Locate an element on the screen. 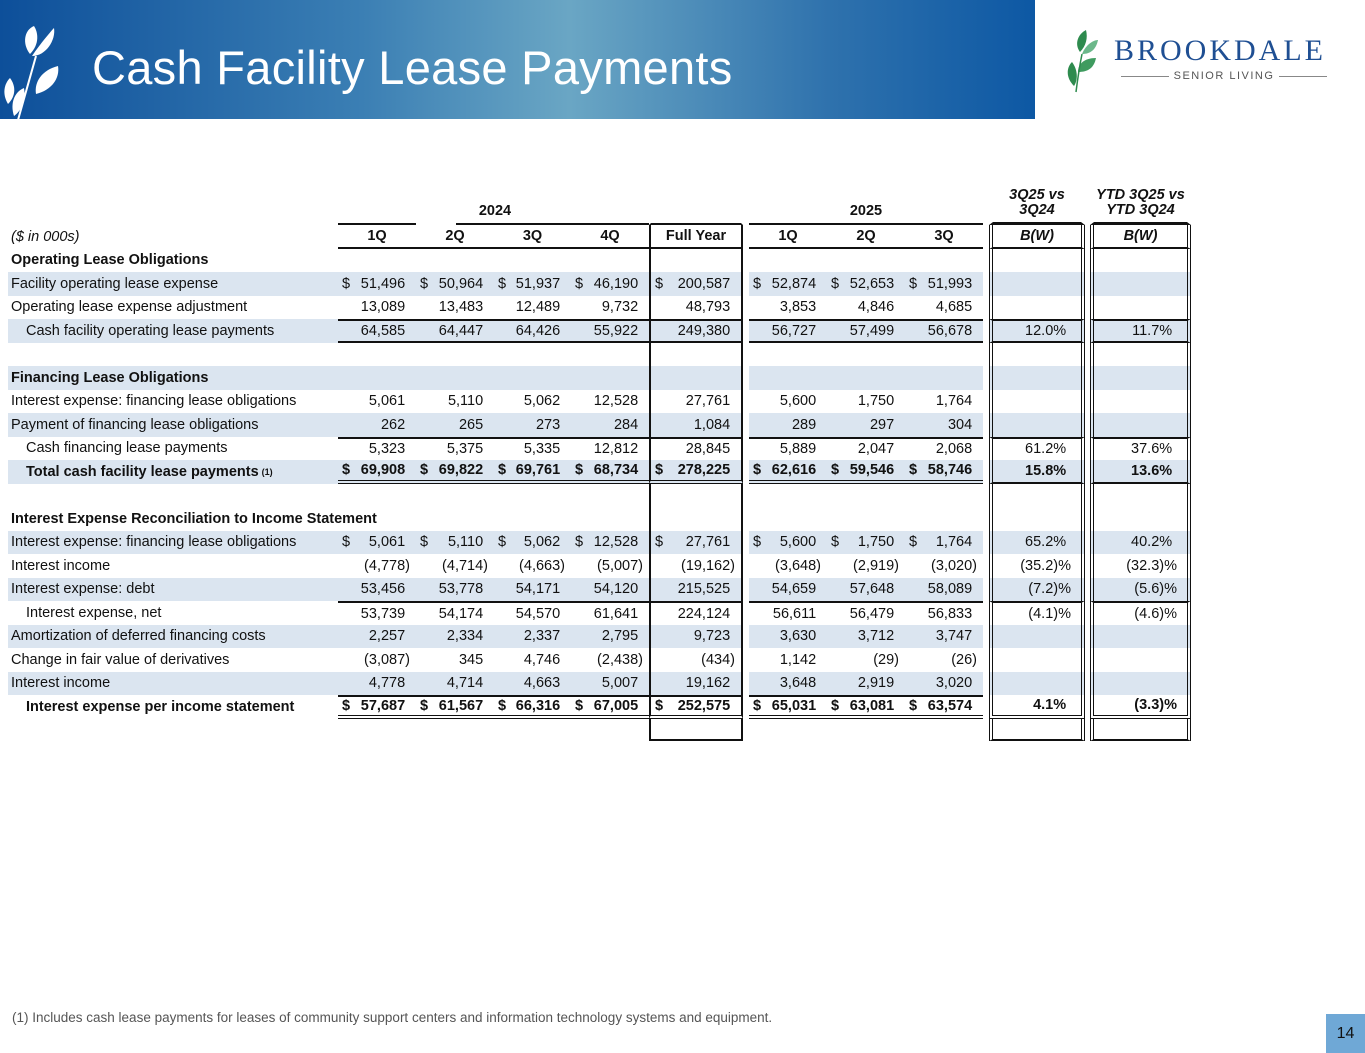  cell-value: 56,727 is located at coordinates (794, 330).